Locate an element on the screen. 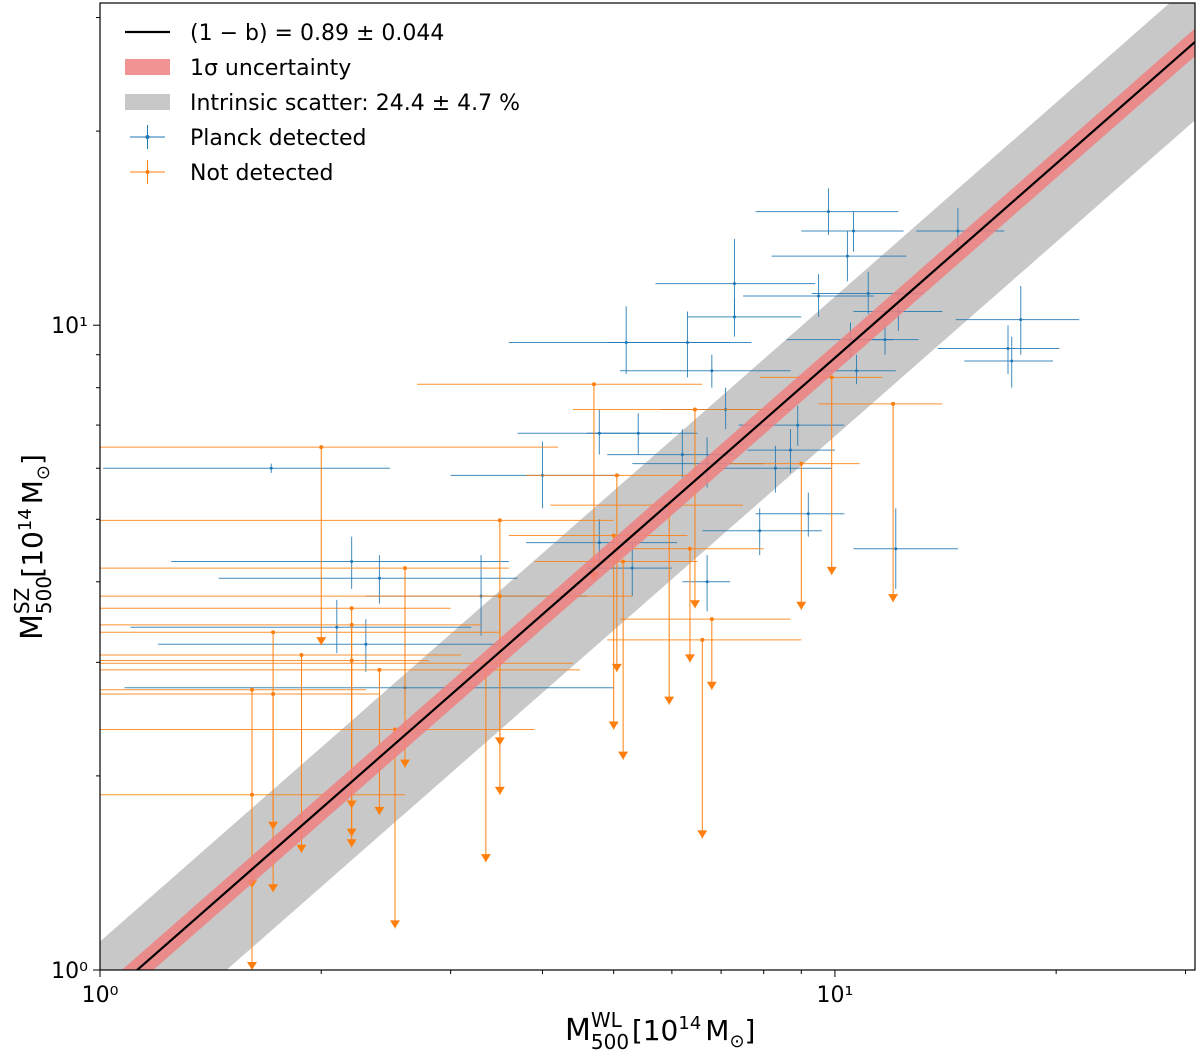 The image size is (1200, 1054). legend-label: 1σ uncertainty is located at coordinates (270, 68).